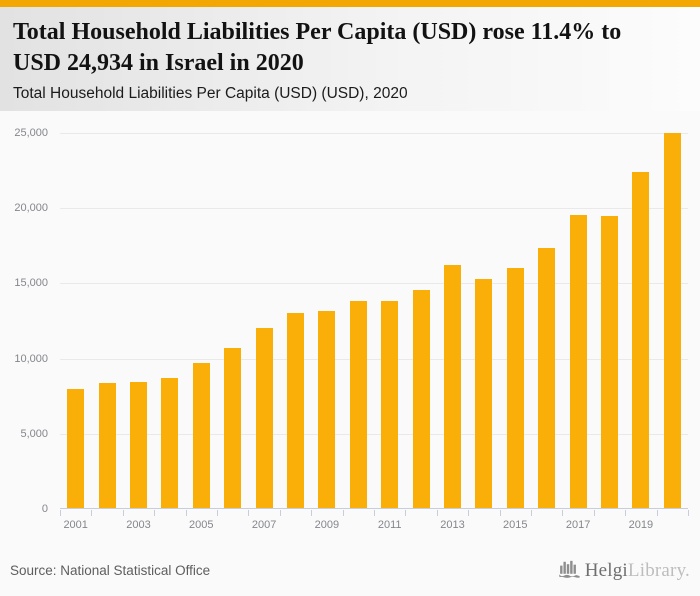 This screenshot has height=596, width=700. What do you see at coordinates (547, 377) in the screenshot?
I see `bar-2016` at bounding box center [547, 377].